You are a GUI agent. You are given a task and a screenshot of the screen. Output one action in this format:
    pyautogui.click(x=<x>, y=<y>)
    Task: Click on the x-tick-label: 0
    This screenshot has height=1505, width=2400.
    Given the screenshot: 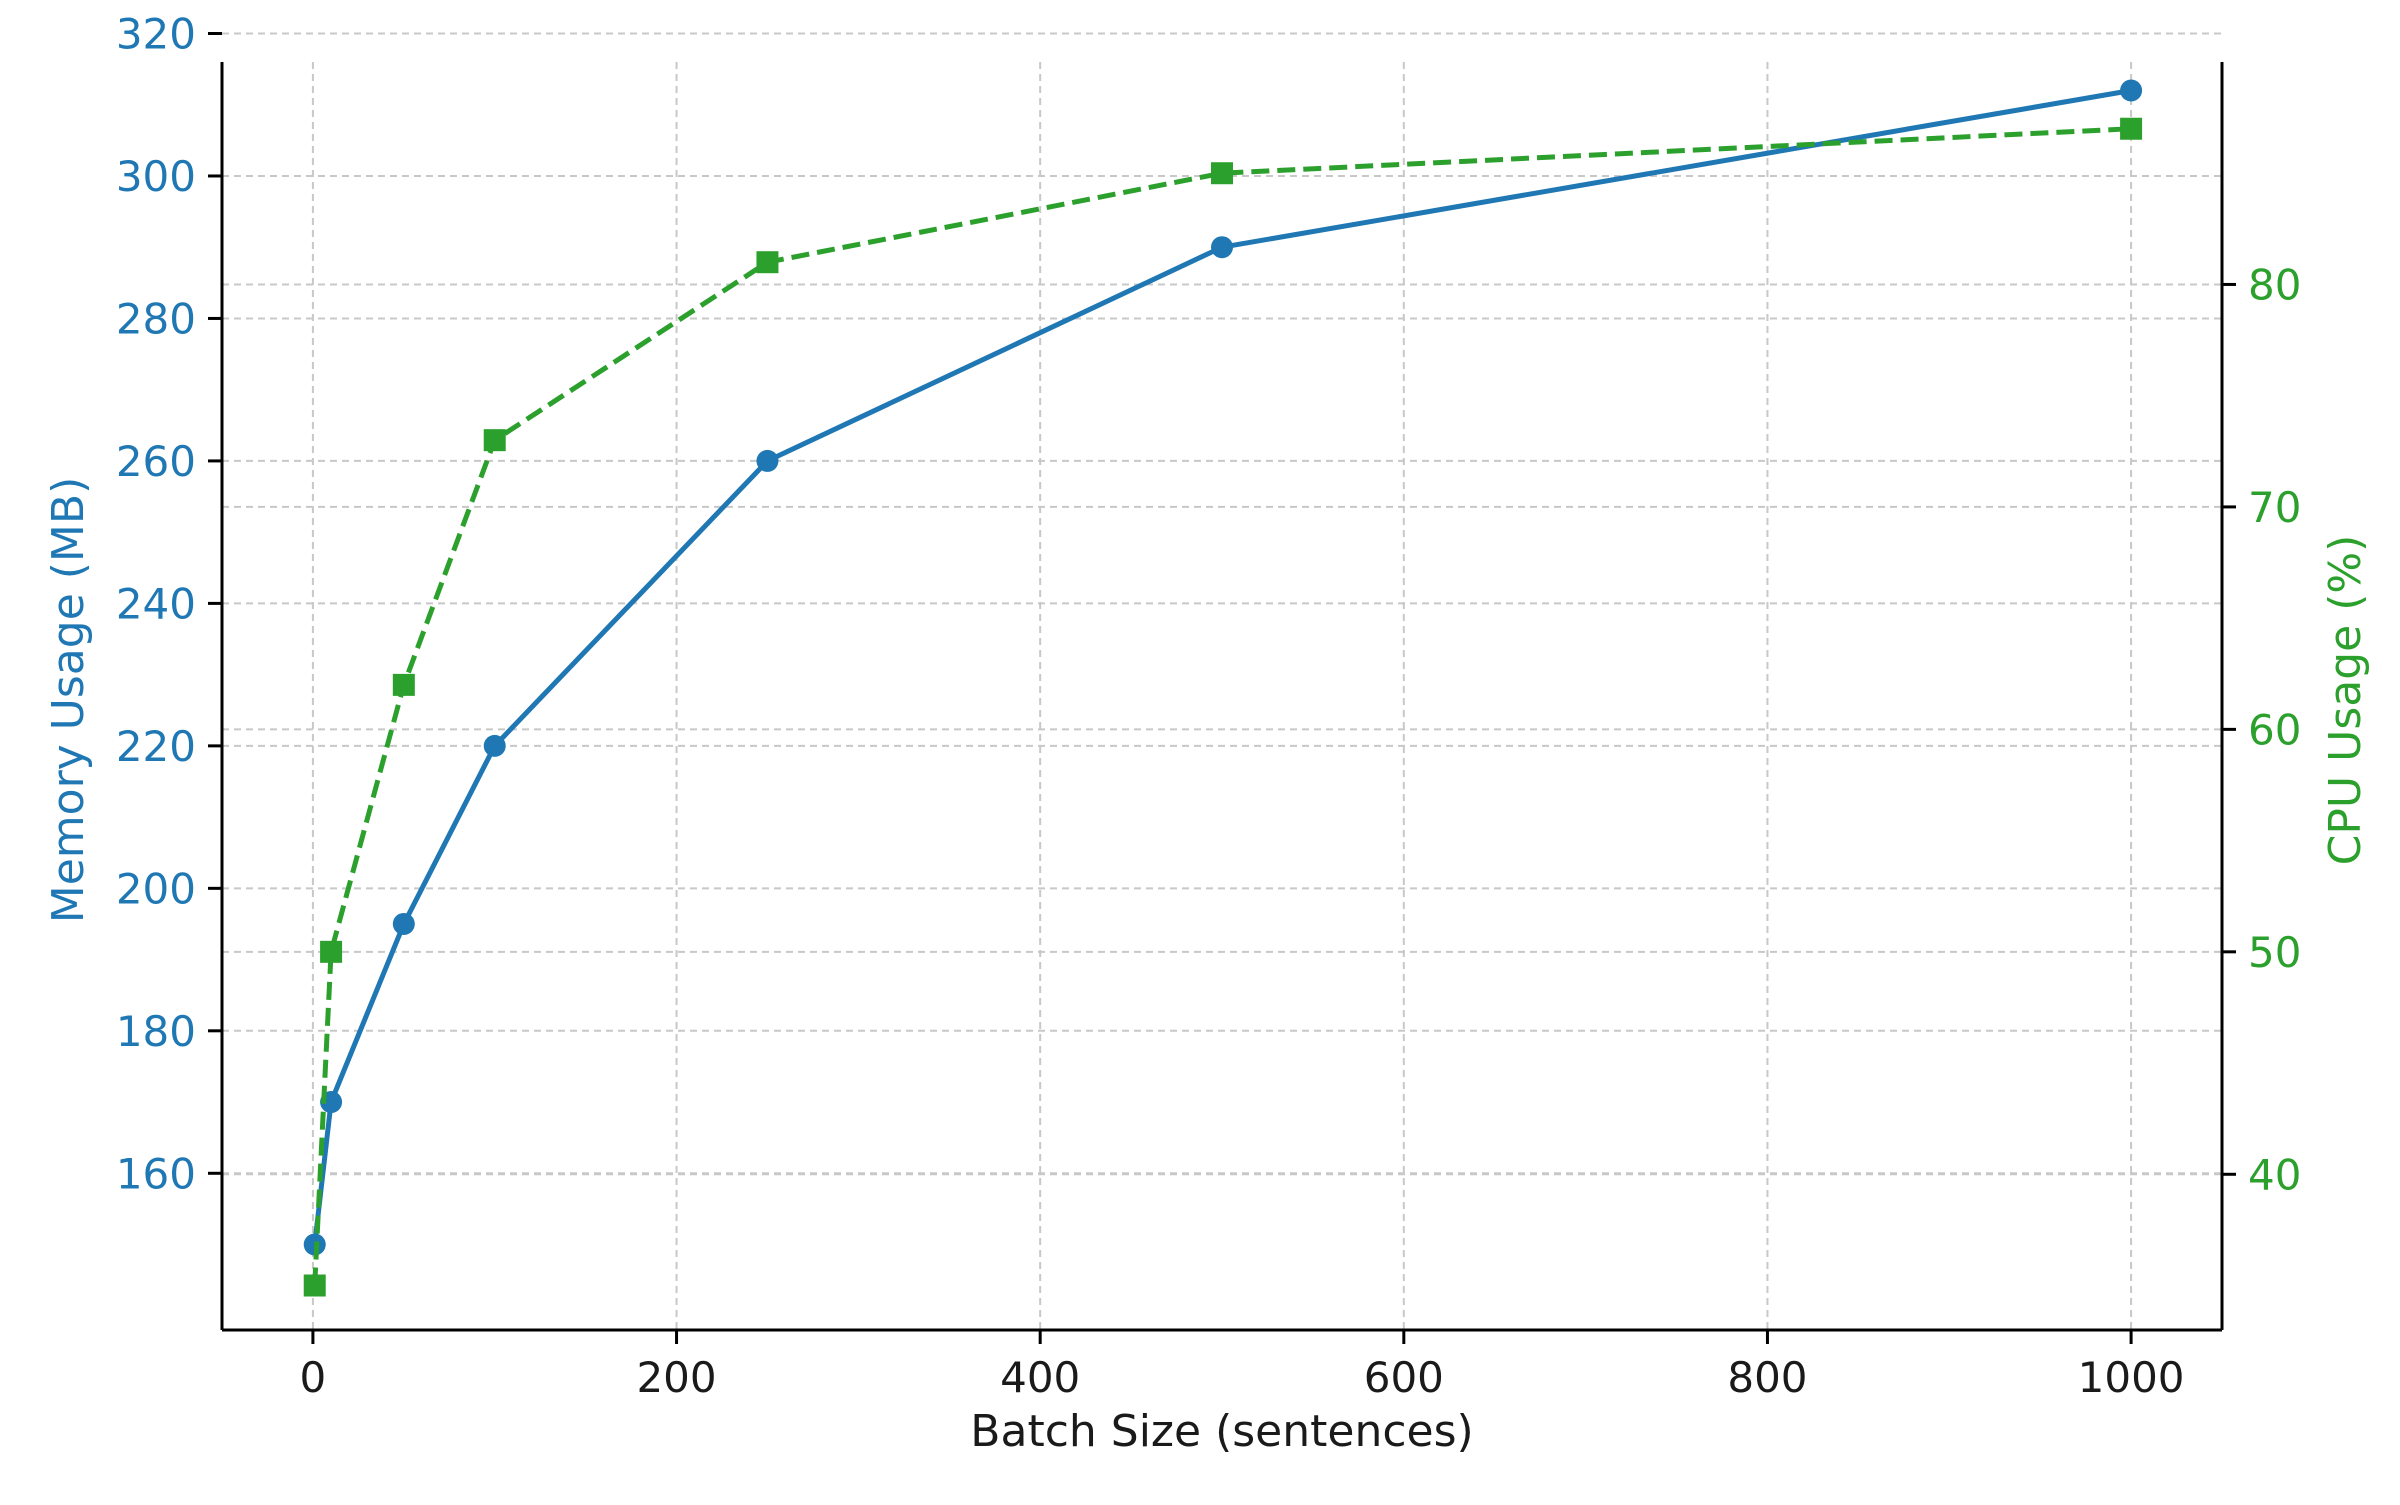 What is the action you would take?
    pyautogui.click(x=313, y=1377)
    